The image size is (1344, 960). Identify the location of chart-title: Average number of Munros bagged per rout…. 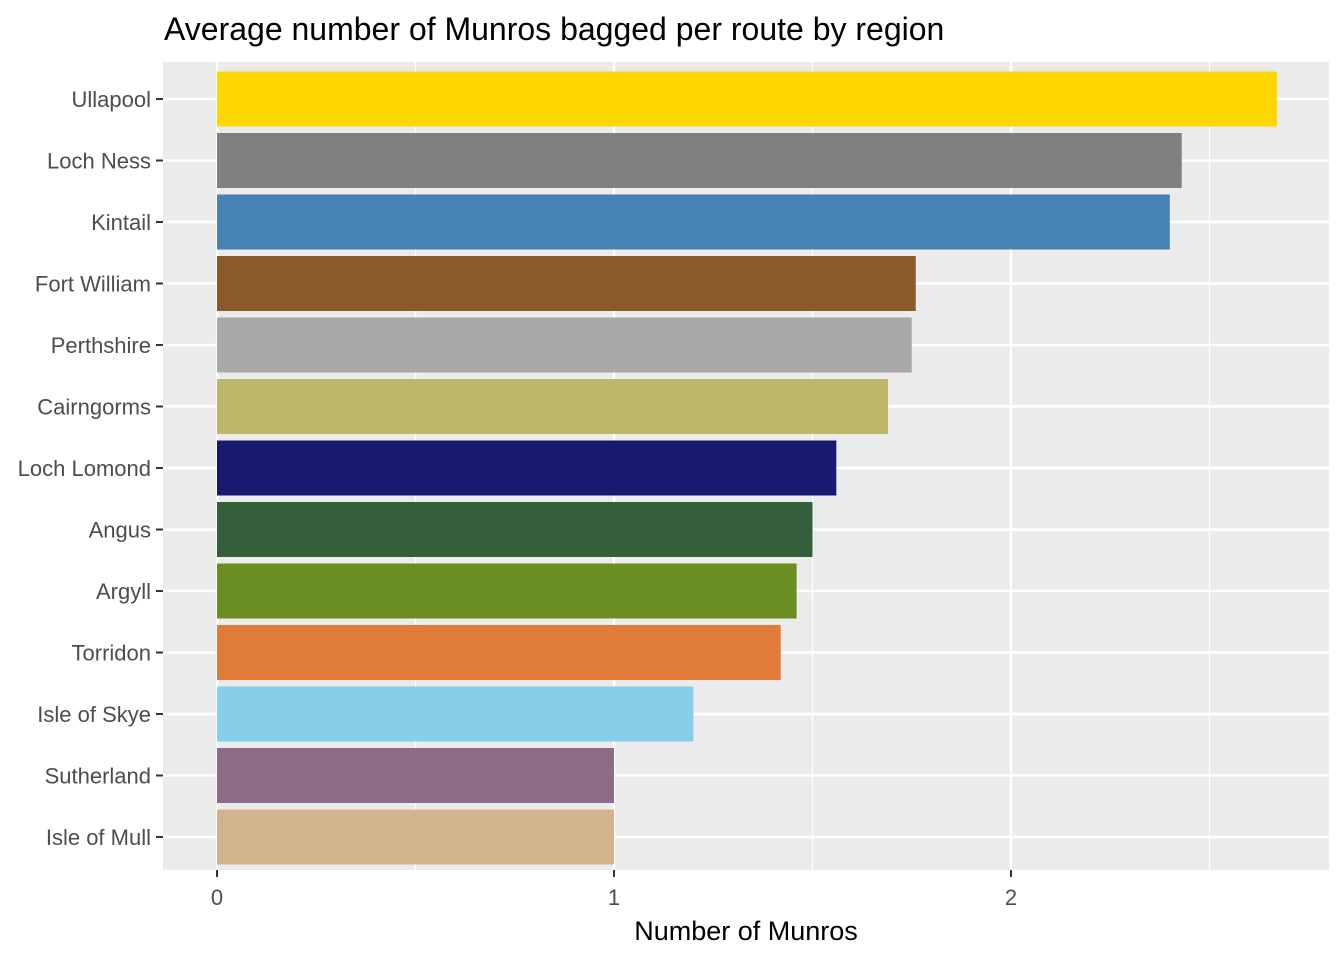
(554, 29).